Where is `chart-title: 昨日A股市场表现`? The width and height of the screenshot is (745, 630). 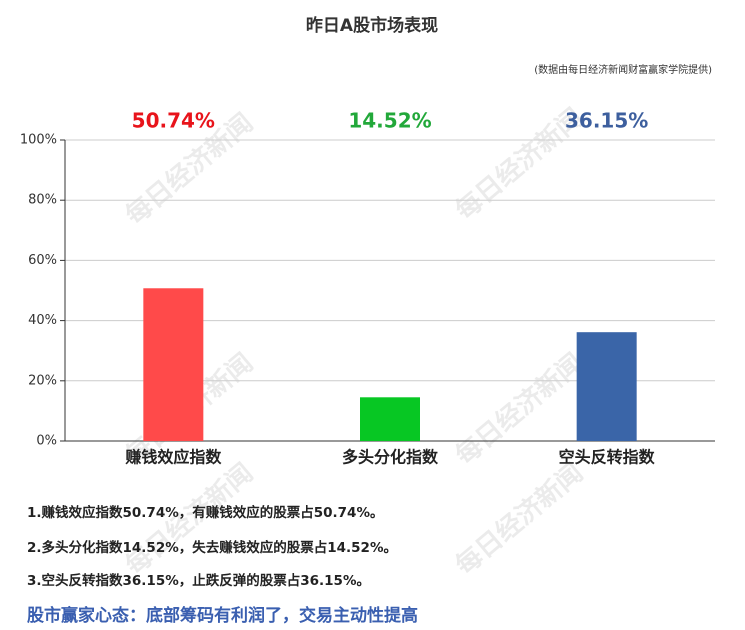 chart-title: 昨日A股市场表现 is located at coordinates (372, 25).